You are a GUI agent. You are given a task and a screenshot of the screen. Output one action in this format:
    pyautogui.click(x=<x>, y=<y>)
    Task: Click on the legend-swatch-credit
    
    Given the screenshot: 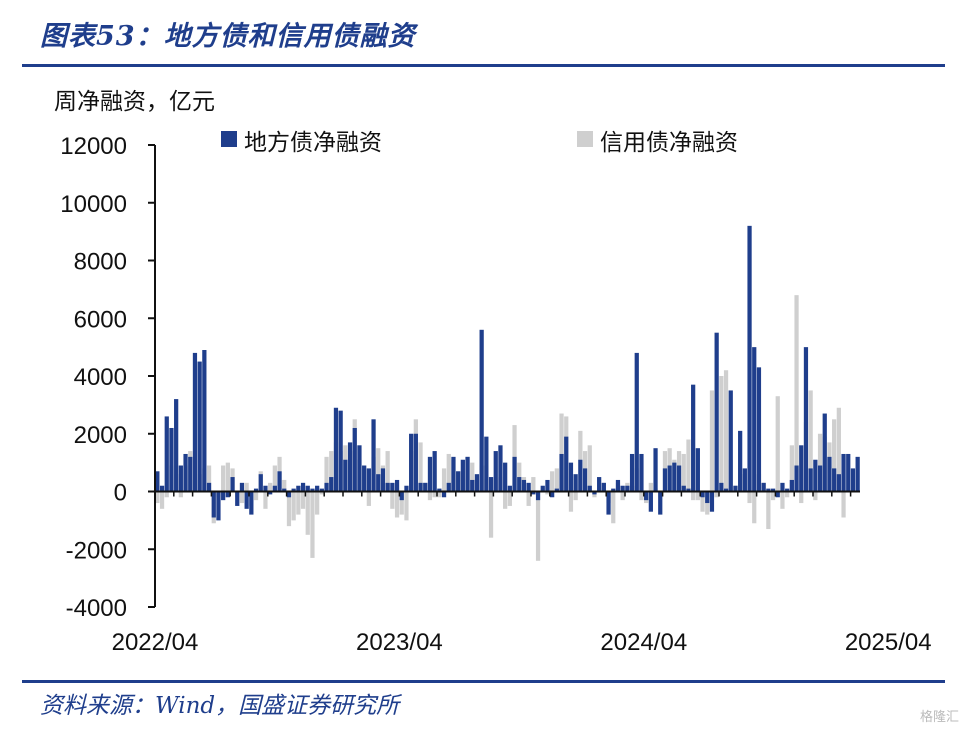 What is the action you would take?
    pyautogui.click(x=585, y=139)
    